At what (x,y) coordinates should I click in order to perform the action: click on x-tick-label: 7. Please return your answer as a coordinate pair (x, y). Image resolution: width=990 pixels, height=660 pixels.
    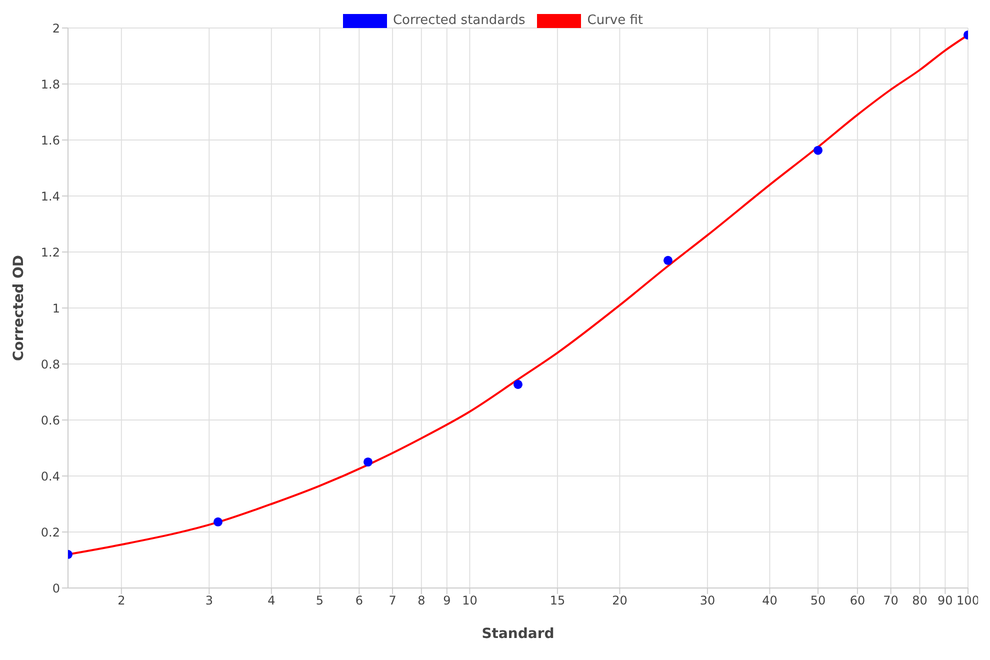
    Looking at the image, I should click on (392, 601).